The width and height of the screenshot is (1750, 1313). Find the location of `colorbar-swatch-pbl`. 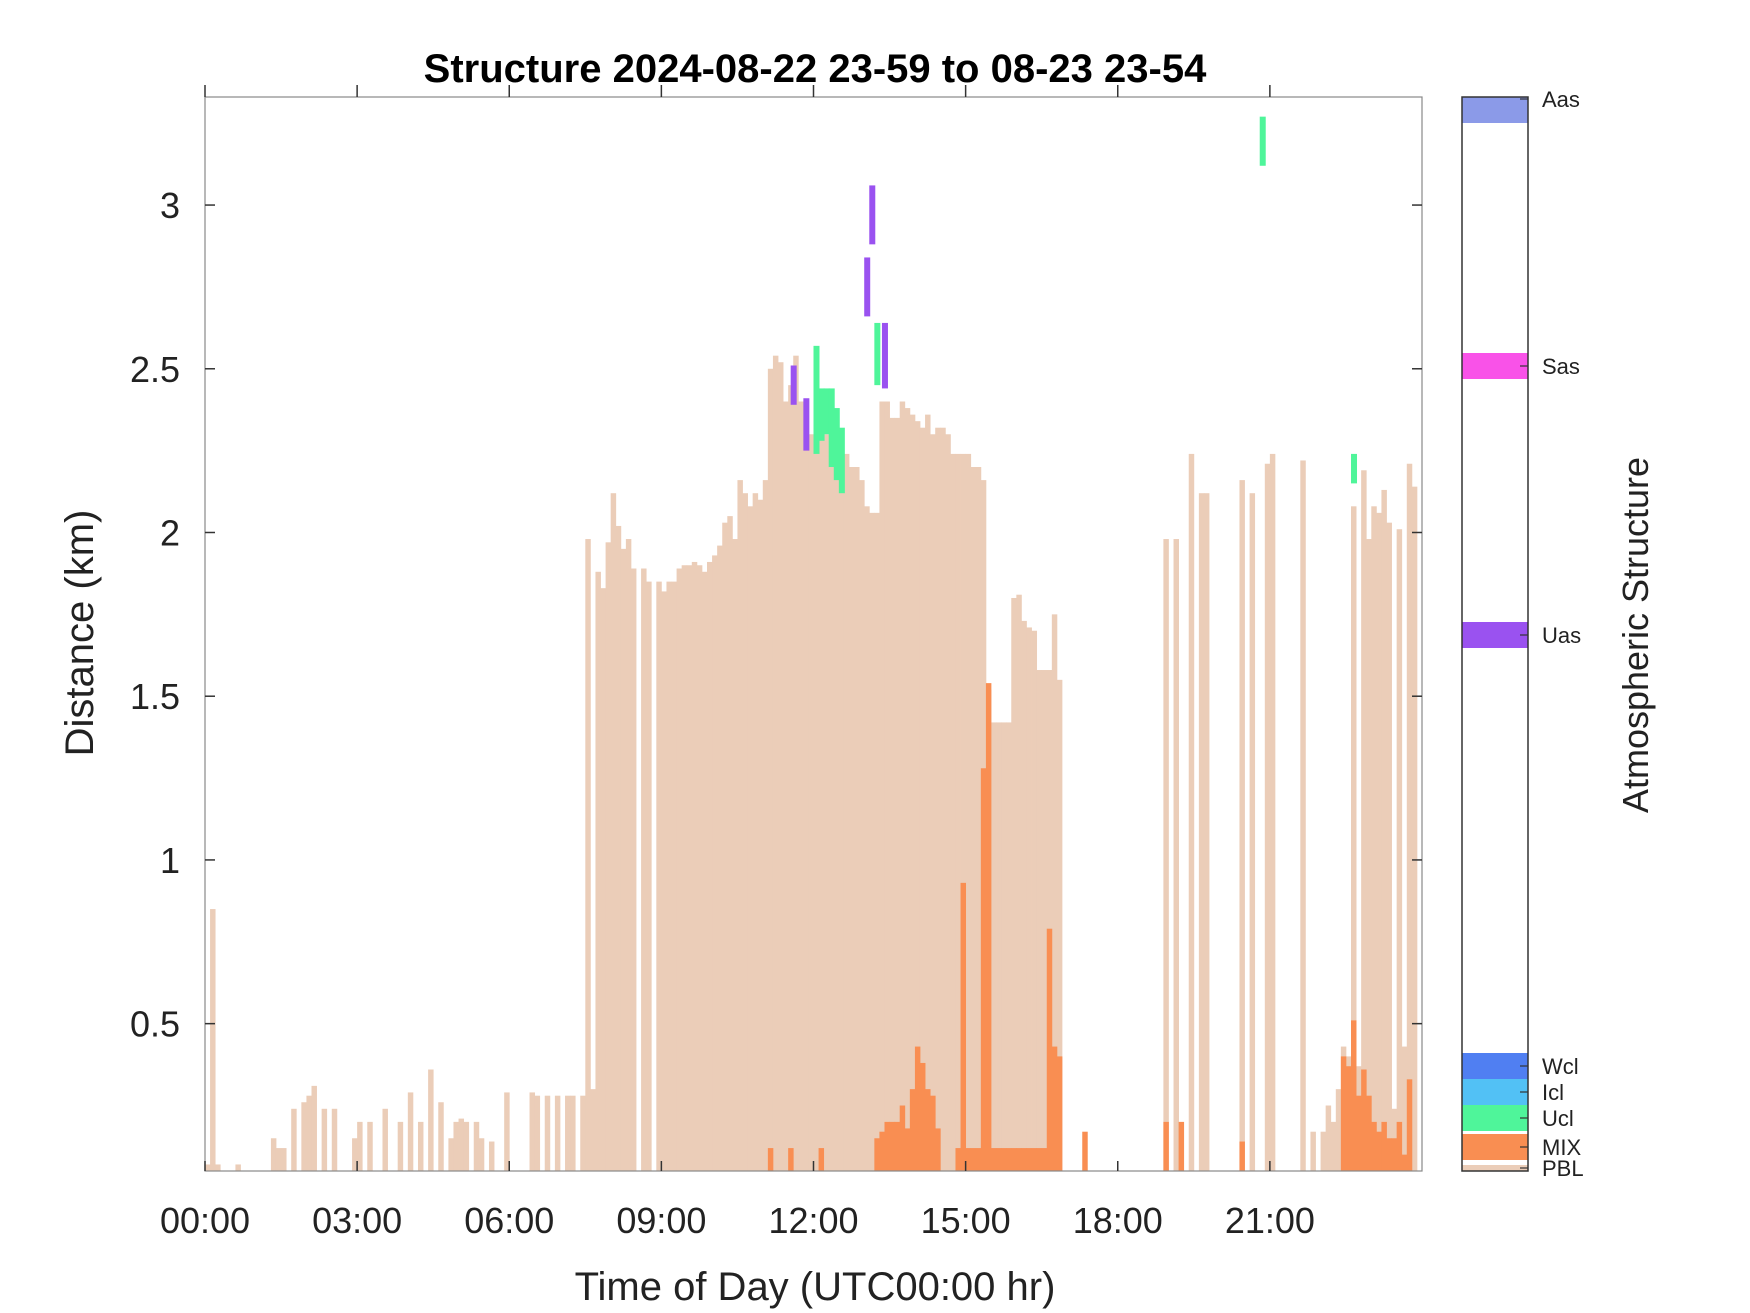

colorbar-swatch-pbl is located at coordinates (1495, 1168).